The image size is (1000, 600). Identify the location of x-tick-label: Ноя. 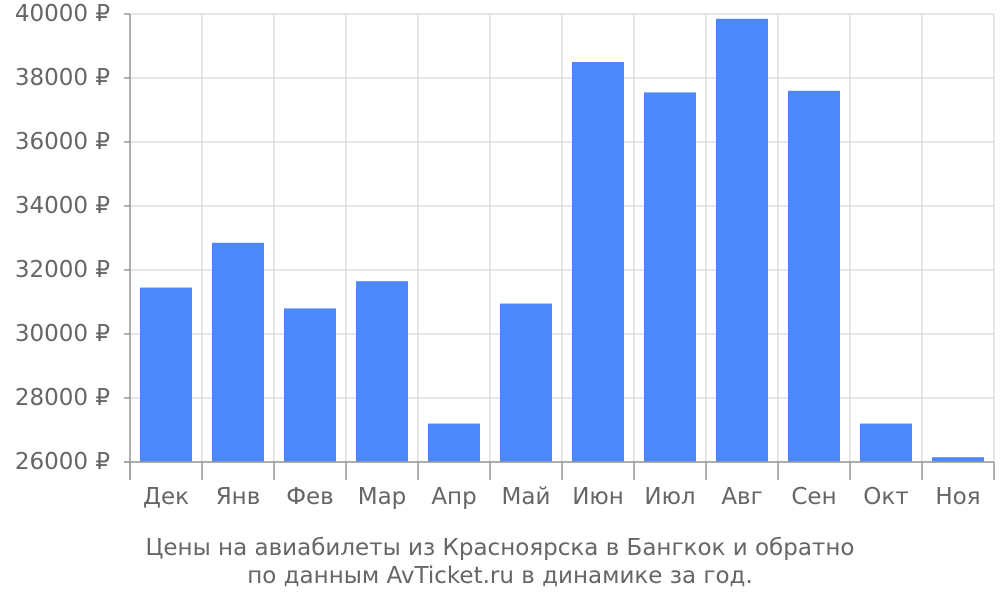
(957, 497).